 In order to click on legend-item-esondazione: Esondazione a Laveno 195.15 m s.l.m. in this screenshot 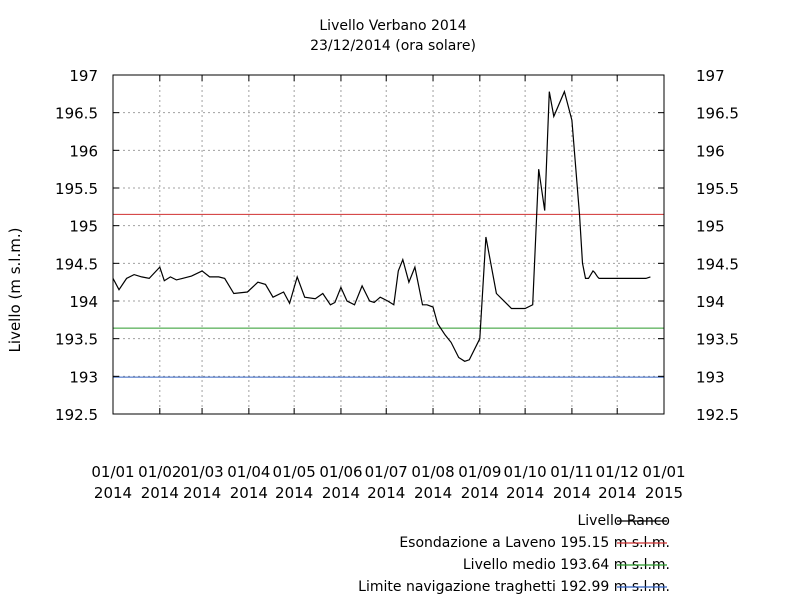, I will do `click(370, 543)`.